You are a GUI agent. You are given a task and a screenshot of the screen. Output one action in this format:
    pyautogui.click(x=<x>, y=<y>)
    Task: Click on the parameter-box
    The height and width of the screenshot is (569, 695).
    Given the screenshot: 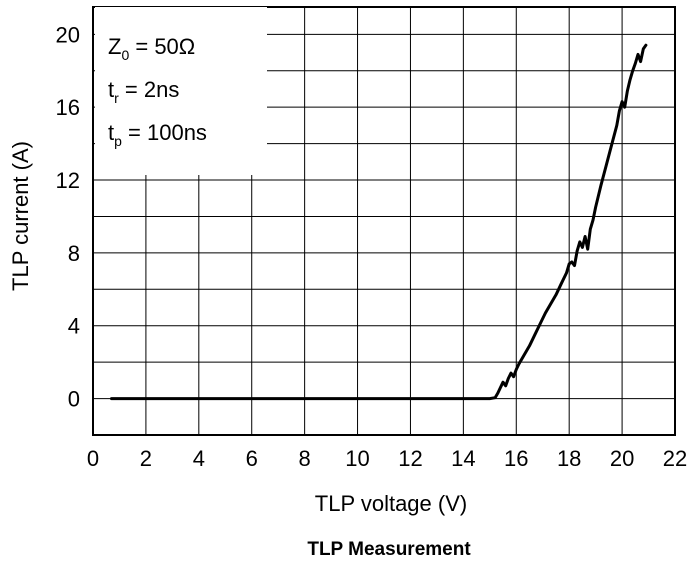 What is the action you would take?
    pyautogui.click(x=181, y=91)
    